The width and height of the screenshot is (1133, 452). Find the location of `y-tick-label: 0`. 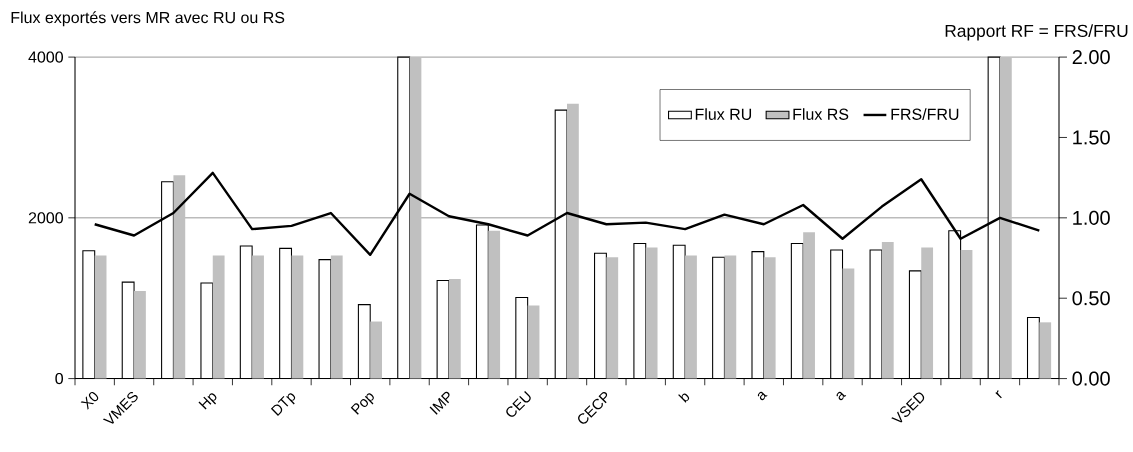

y-tick-label: 0 is located at coordinates (59, 378).